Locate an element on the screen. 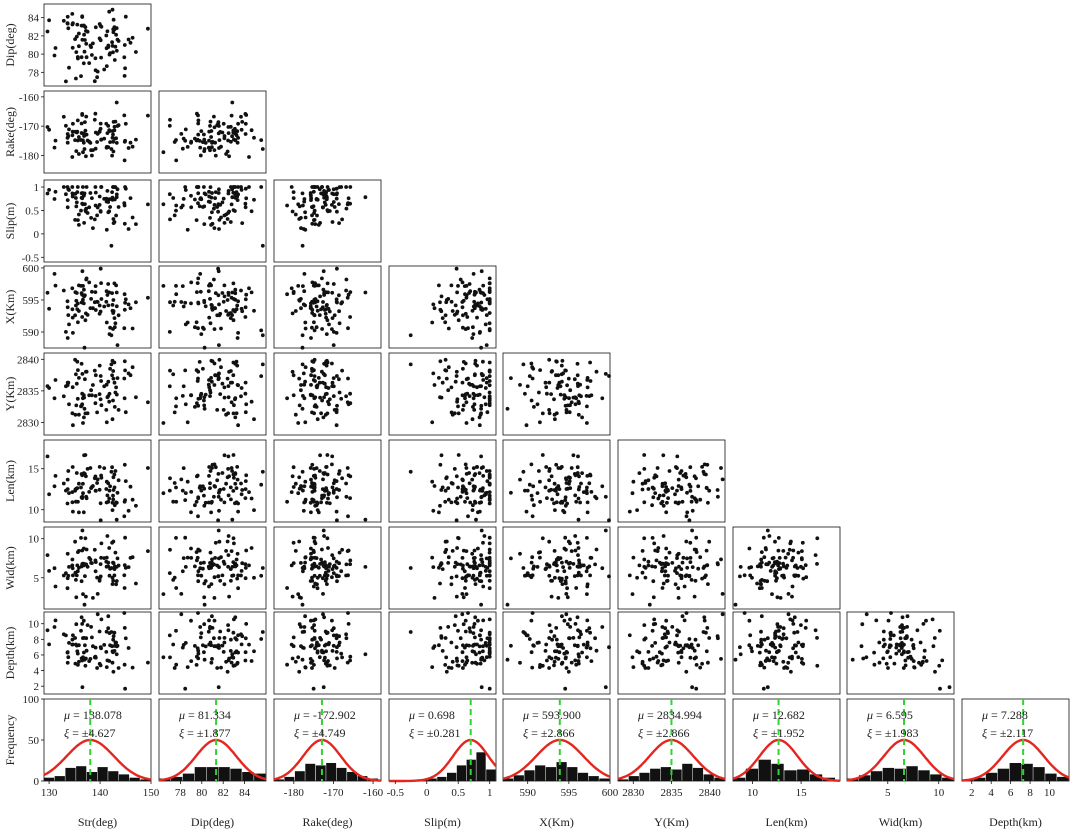 This screenshot has width=1072, height=831. y-tick-label: -180 is located at coordinates (29, 156).